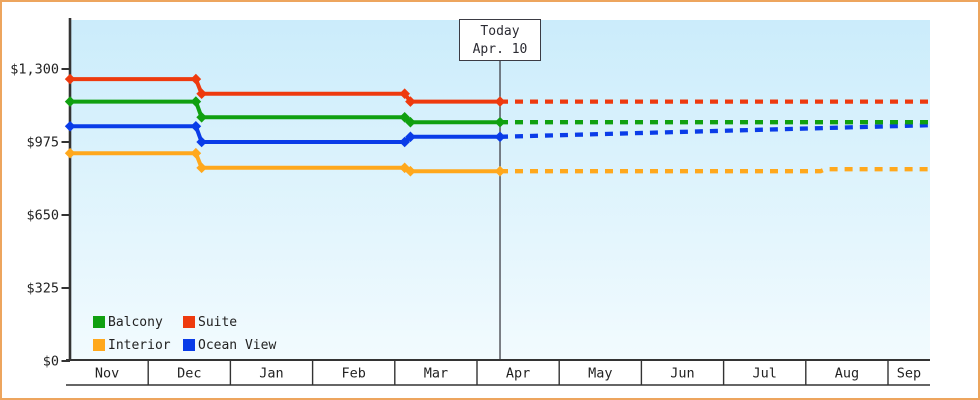 The image size is (980, 400). What do you see at coordinates (715, 170) in the screenshot?
I see `series-projection-interior` at bounding box center [715, 170].